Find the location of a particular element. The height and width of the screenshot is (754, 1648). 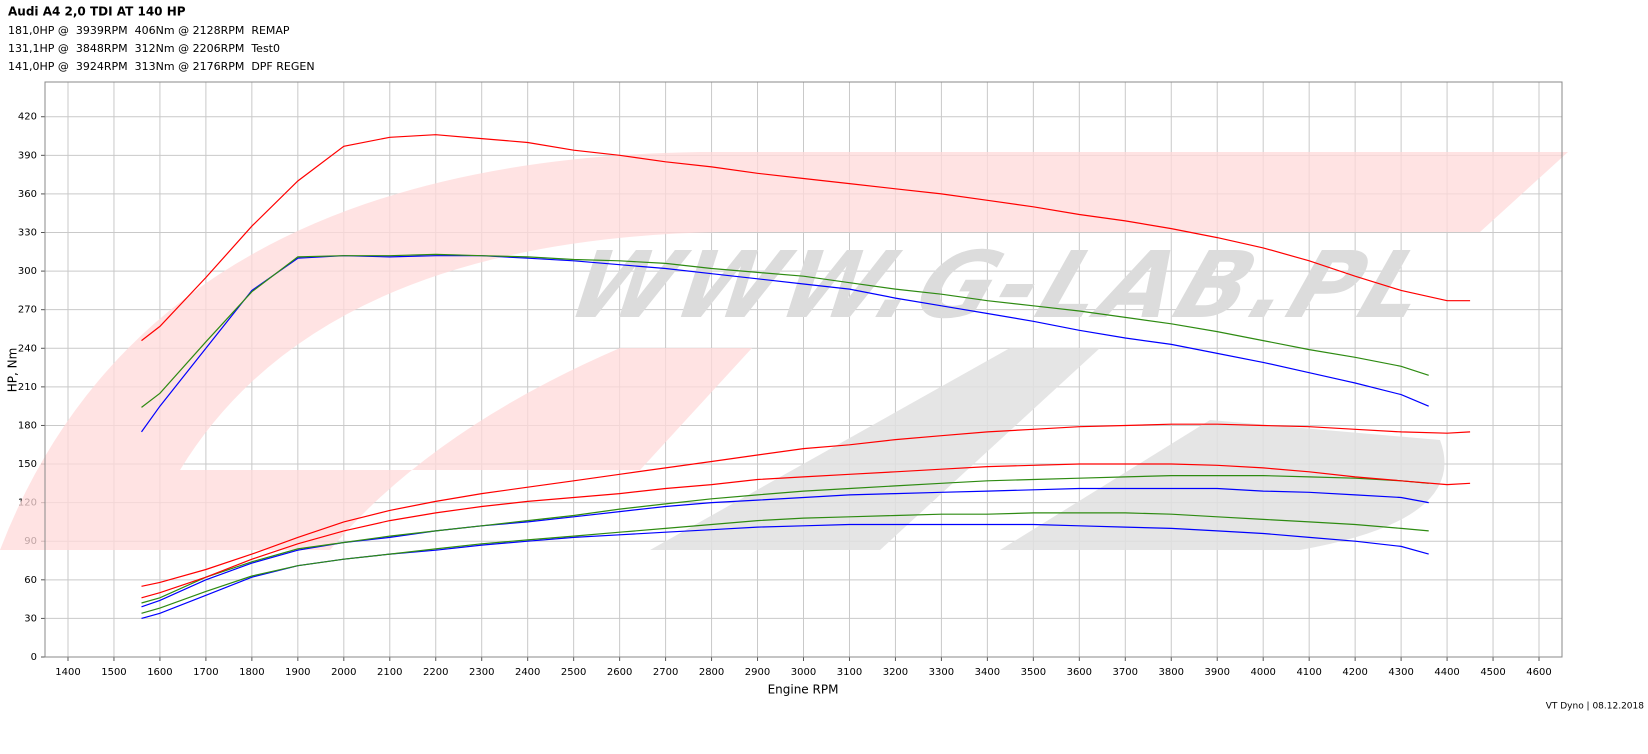

y-tick-label: 210 is located at coordinates (27, 387).